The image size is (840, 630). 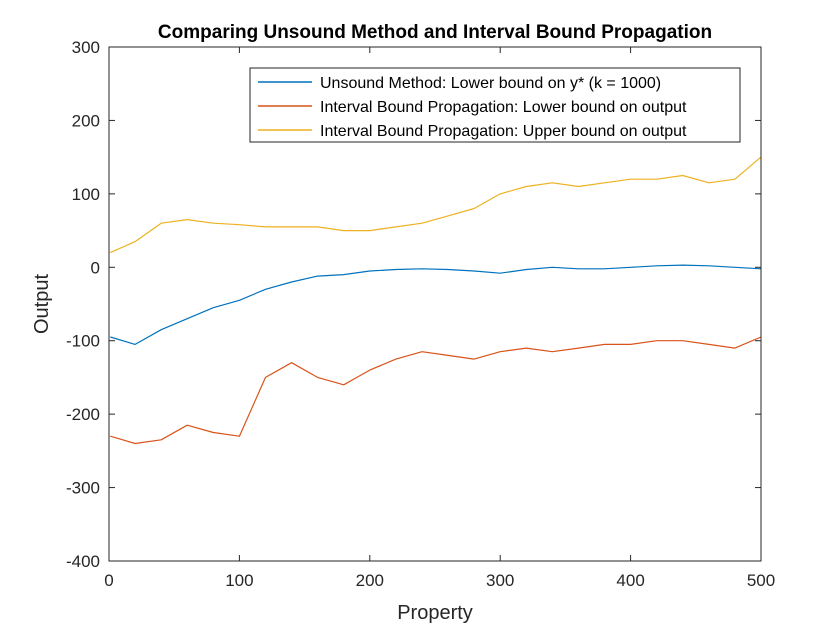 I want to click on y-tick-label: 100, so click(x=86, y=194).